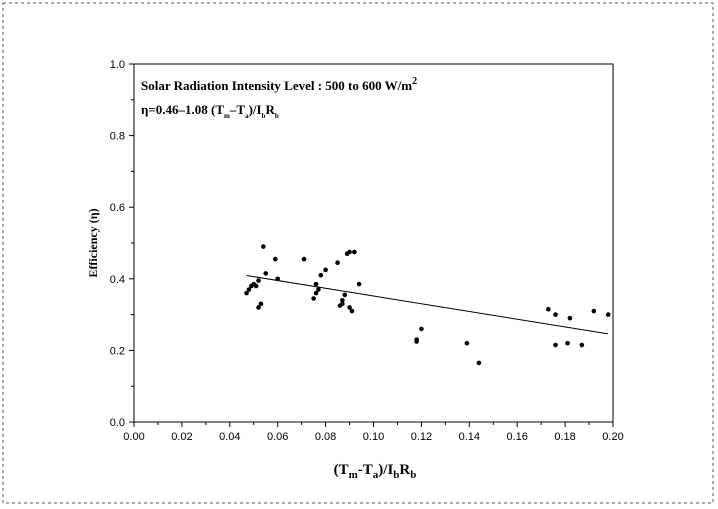 The height and width of the screenshot is (509, 718). I want to click on data-points, so click(427, 305).